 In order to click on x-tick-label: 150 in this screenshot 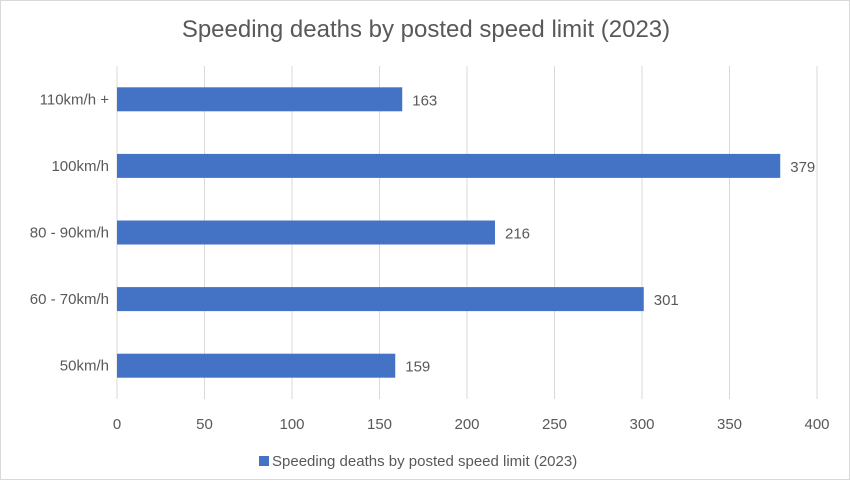, I will do `click(379, 424)`.